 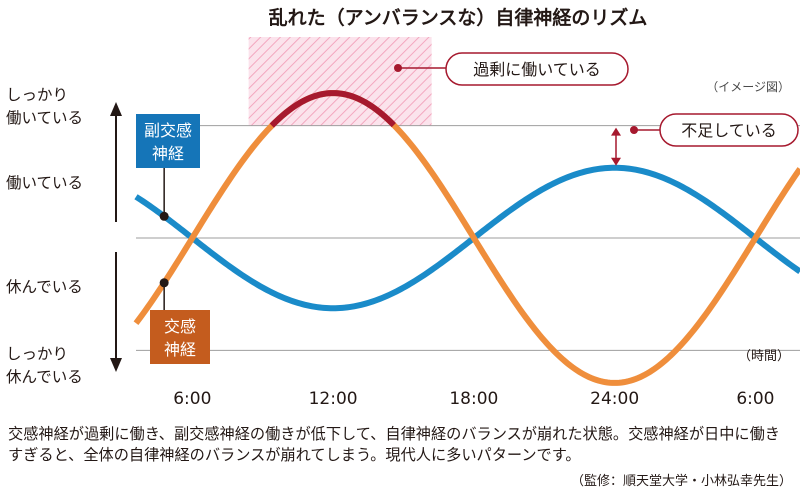 I want to click on x-tick-label: 18:00, so click(x=473, y=399).